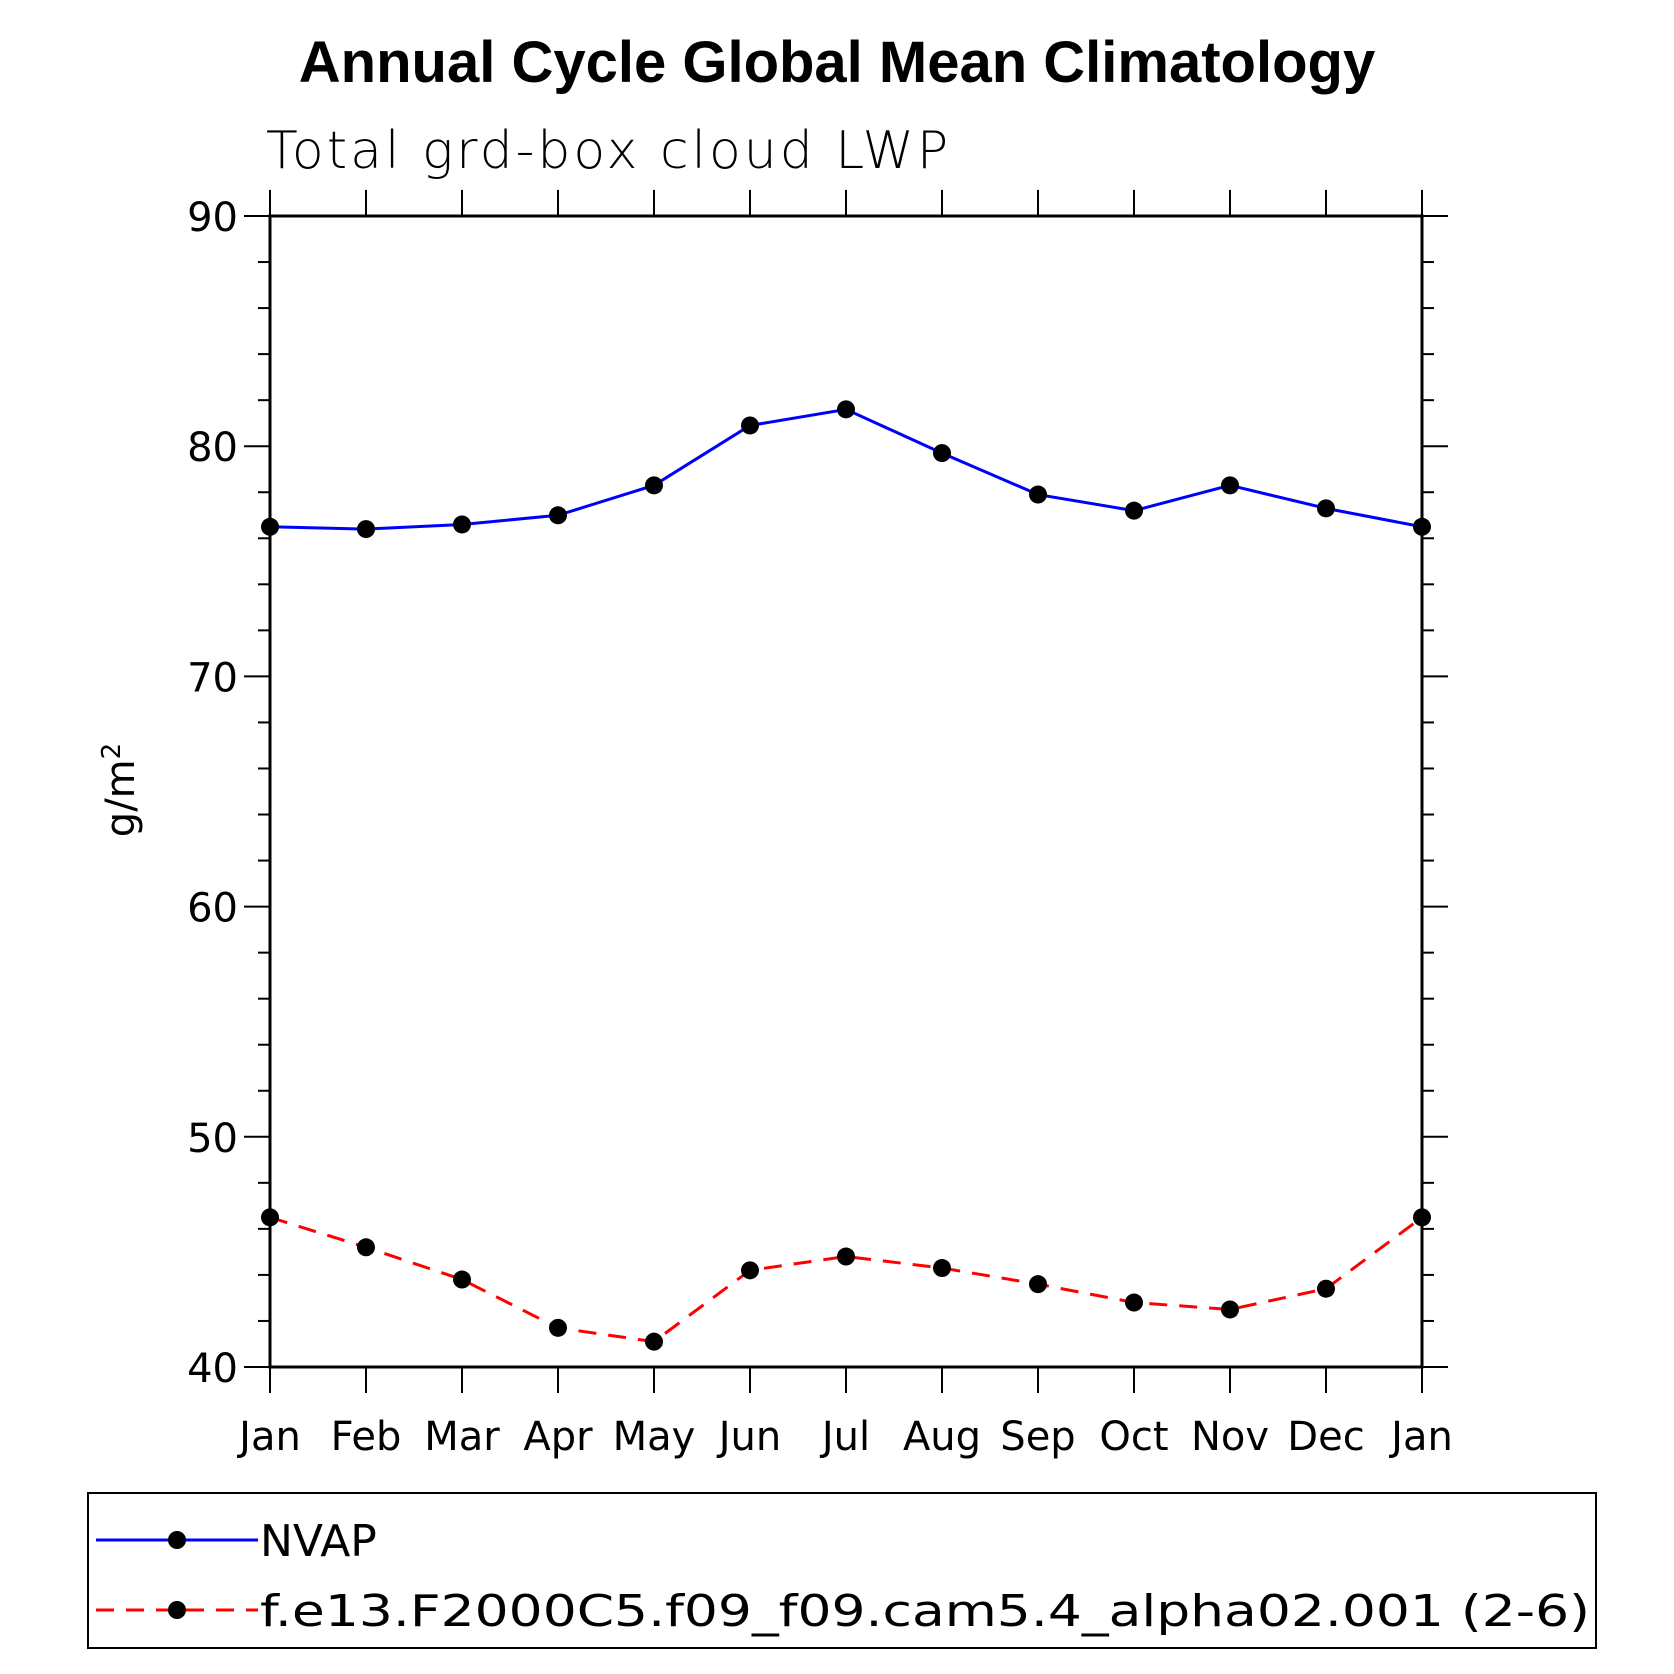 The width and height of the screenshot is (1674, 1674). Describe the element at coordinates (837, 62) in the screenshot. I see `chart-title: Annual Cycle Global Mean Climatology` at that location.